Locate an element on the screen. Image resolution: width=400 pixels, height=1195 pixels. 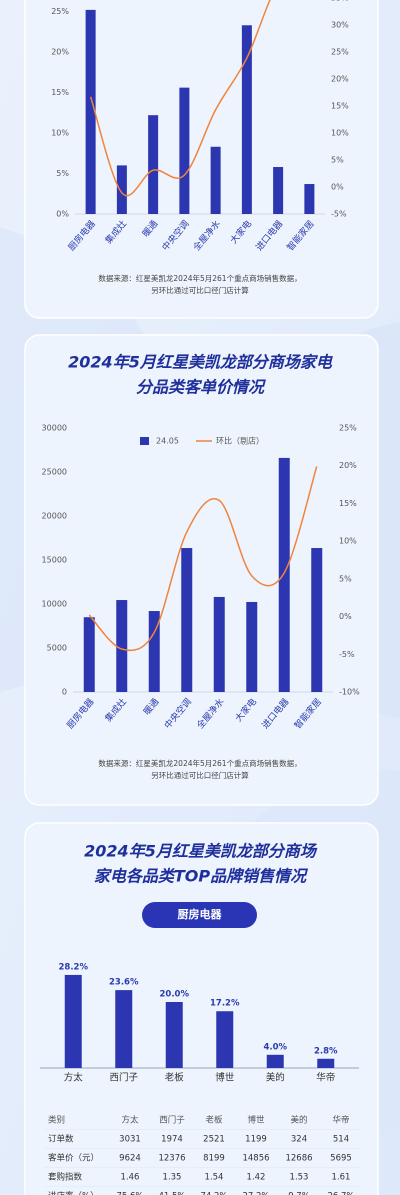
table-cell: 1.35 is located at coordinates (172, 1178).